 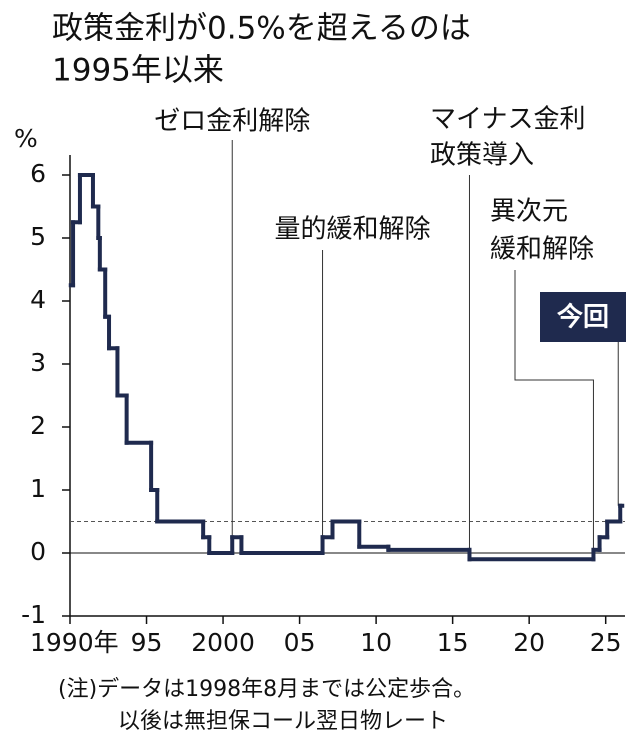 I want to click on x-tick-label: 2000, so click(x=223, y=642).